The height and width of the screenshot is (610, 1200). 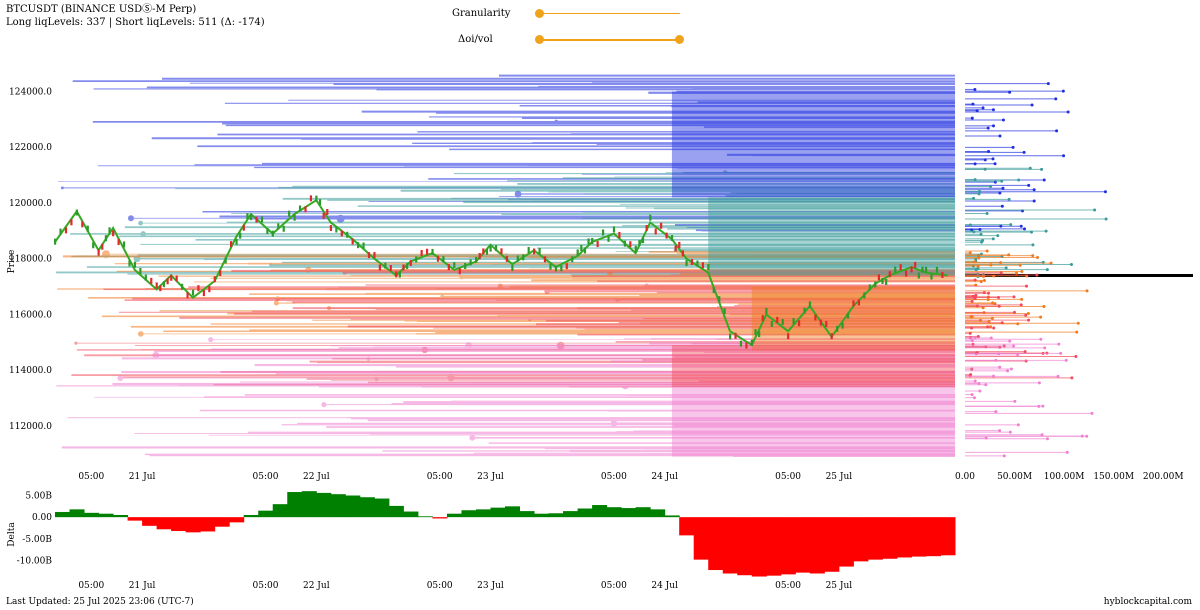 What do you see at coordinates (831, 236) in the screenshot?
I see `mid-liq-cluster` at bounding box center [831, 236].